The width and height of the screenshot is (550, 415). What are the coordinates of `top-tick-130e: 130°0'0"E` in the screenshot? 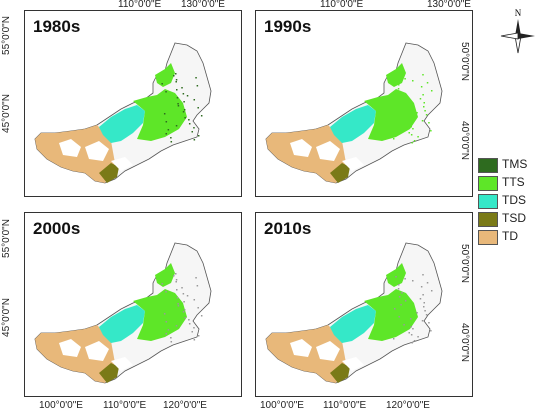 It's located at (449, 5).